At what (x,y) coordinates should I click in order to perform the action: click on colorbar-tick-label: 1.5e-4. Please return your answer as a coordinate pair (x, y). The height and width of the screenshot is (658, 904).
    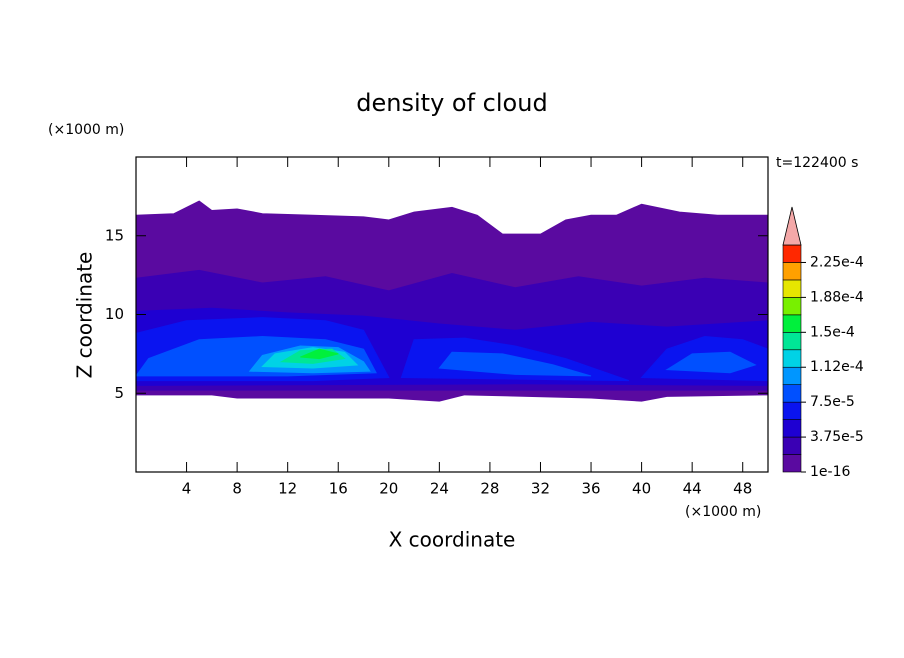
    Looking at the image, I should click on (832, 332).